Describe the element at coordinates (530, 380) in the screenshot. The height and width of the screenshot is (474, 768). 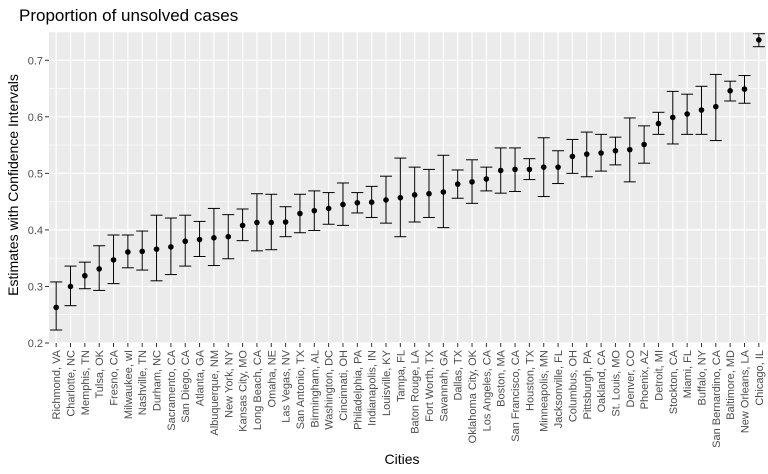
I see `x-tick-label: Houston, TX` at that location.